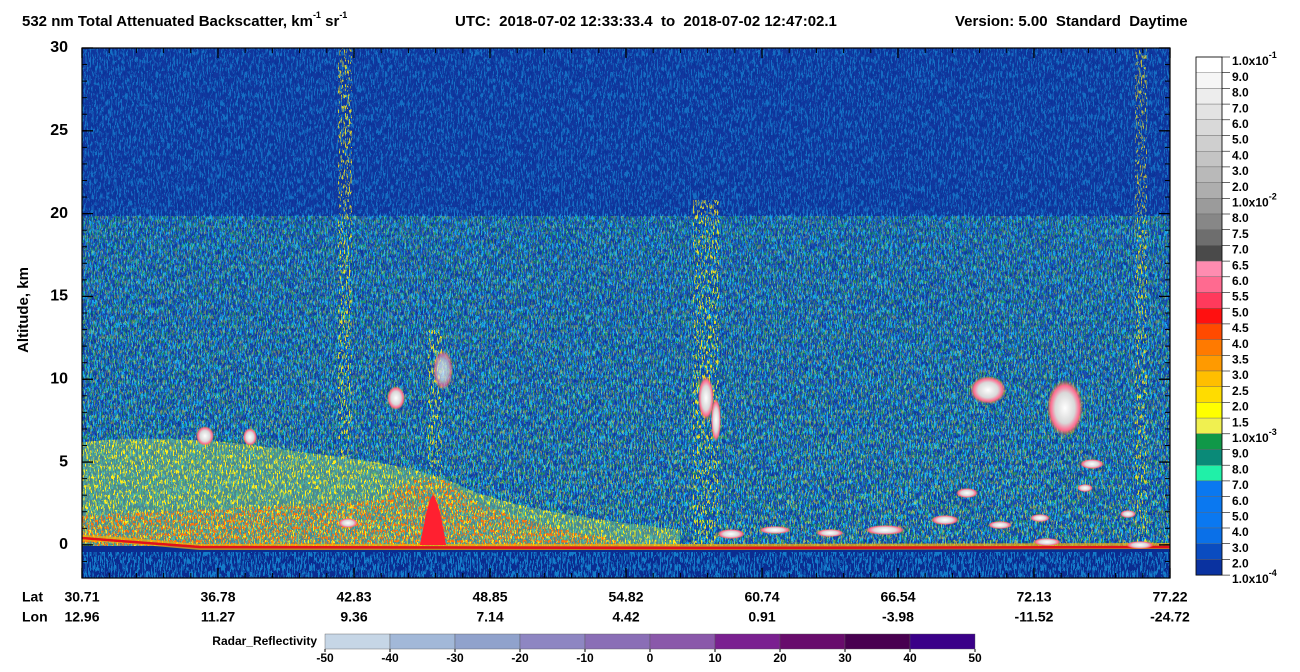 The image size is (1300, 672). What do you see at coordinates (325, 658) in the screenshot?
I see `radar-tick-label: -50` at bounding box center [325, 658].